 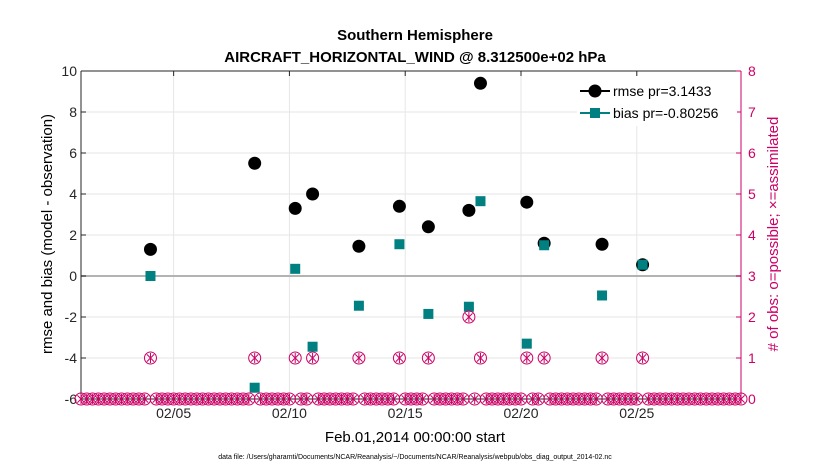 What do you see at coordinates (752, 71) in the screenshot?
I see `y-right-tick-label: 8` at bounding box center [752, 71].